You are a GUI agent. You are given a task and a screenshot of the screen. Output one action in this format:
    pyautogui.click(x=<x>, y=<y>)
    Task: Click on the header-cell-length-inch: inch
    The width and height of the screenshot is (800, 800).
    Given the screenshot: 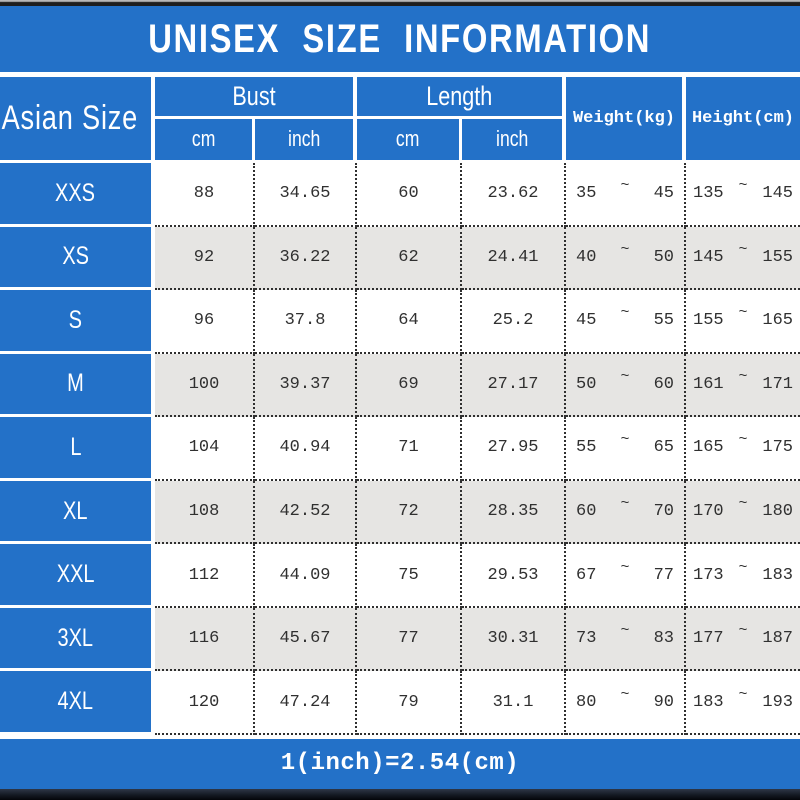 What is the action you would take?
    pyautogui.click(x=514, y=139)
    